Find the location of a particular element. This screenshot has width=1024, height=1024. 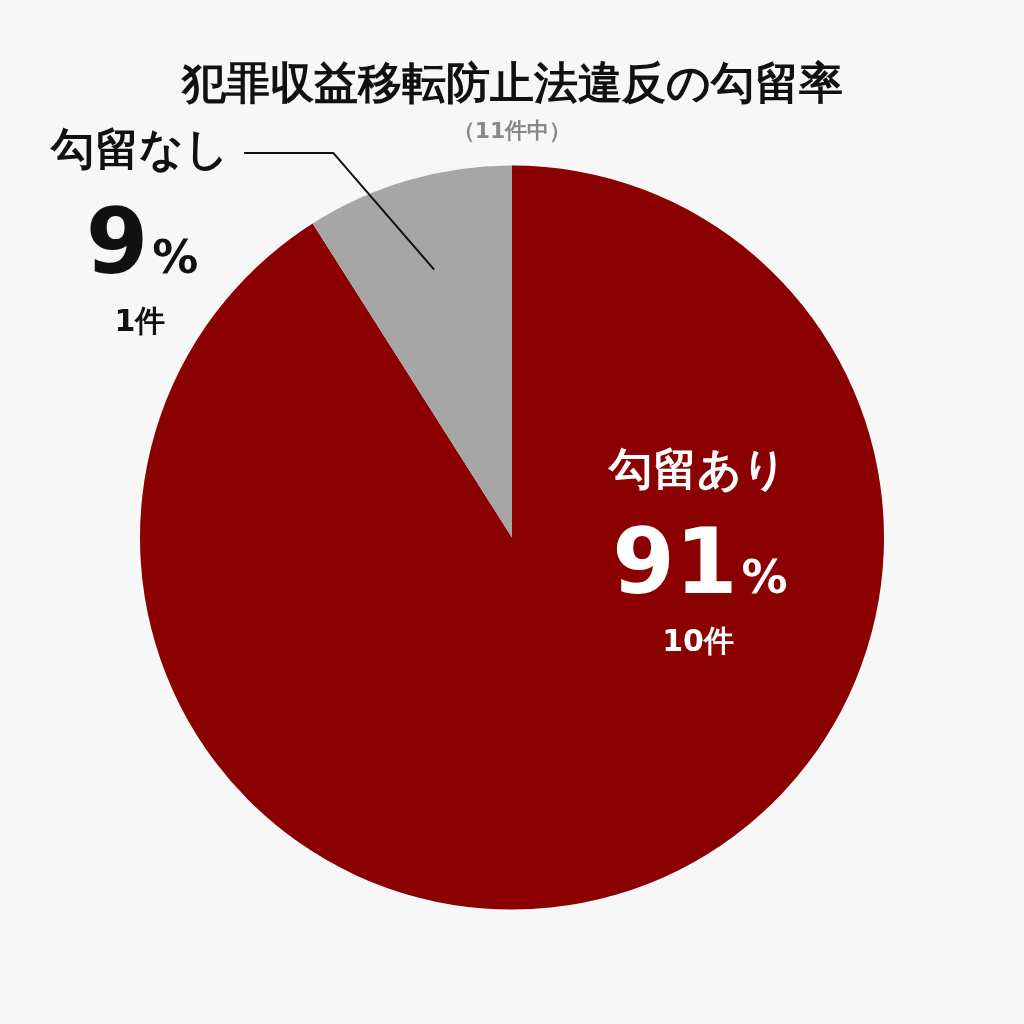

chart-title: 犯罪収益移転防止法違反の勾留率 is located at coordinates (511, 82).